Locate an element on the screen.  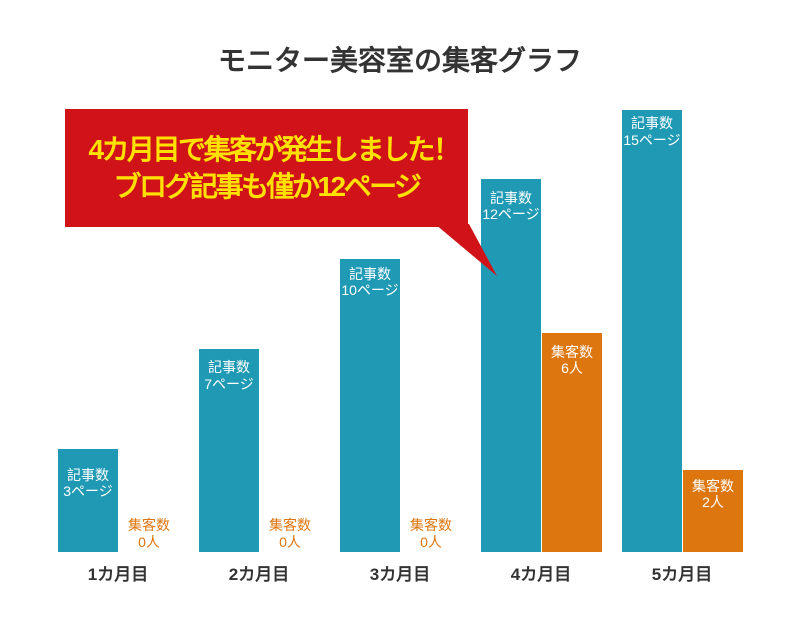
visitors-zero-label-month-3: 集客数 0人 is located at coordinates (431, 534).